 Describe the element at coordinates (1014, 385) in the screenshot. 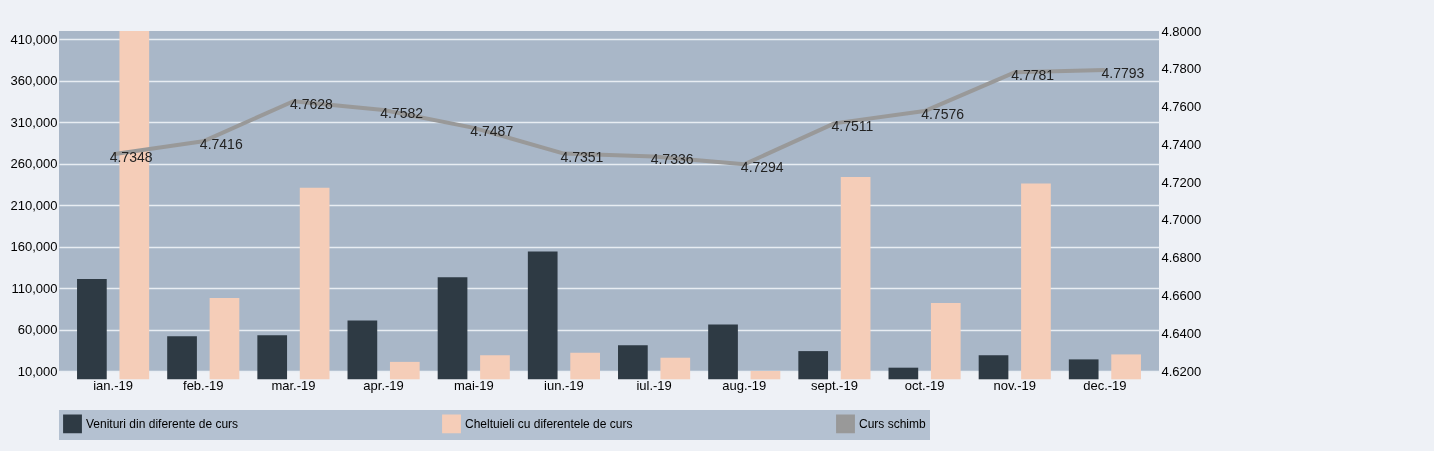

I see `x-tick-label: nov.-19` at that location.